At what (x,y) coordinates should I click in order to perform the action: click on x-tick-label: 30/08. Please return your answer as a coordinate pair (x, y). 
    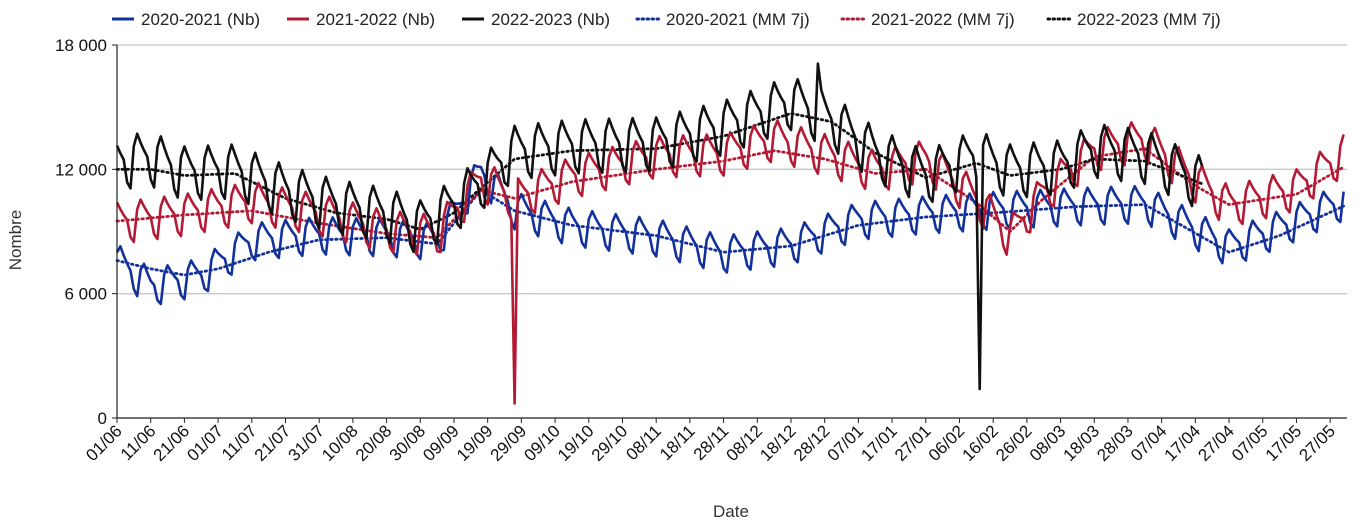
    Looking at the image, I should click on (408, 443).